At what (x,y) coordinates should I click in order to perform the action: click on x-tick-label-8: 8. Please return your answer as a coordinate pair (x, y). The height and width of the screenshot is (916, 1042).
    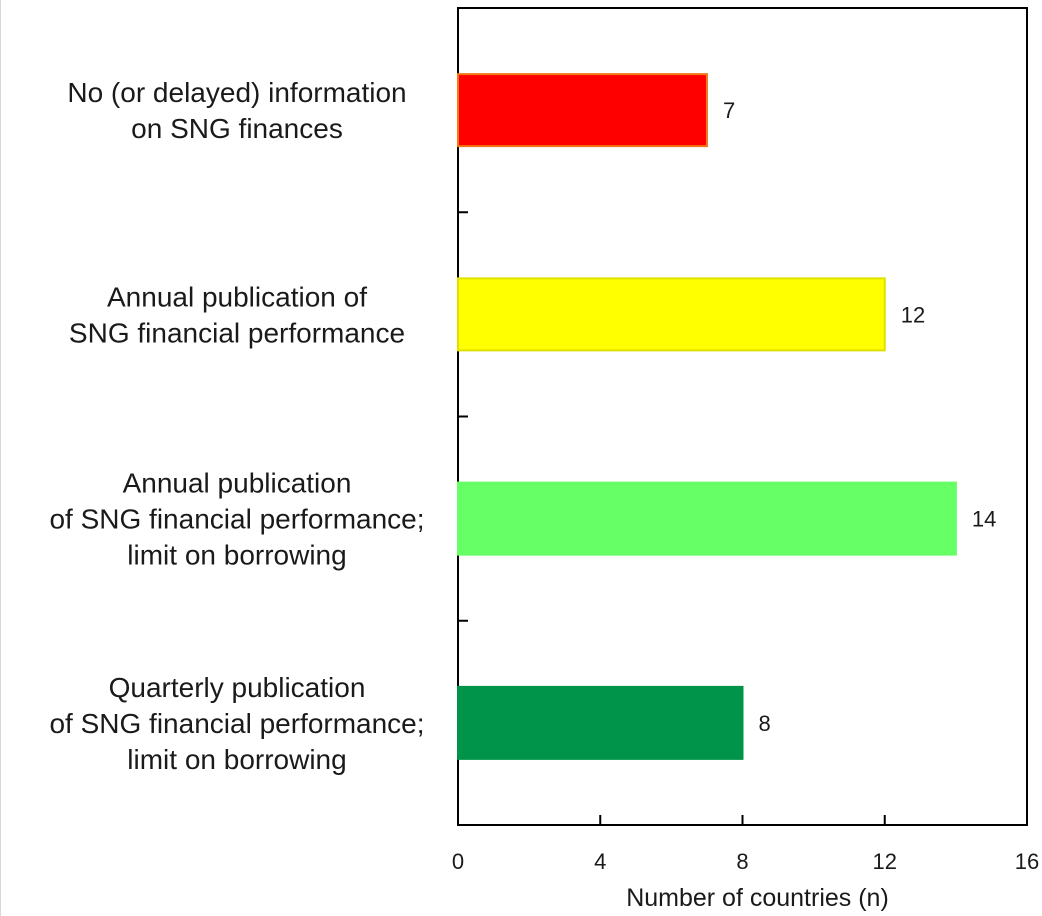
    Looking at the image, I should click on (742, 861).